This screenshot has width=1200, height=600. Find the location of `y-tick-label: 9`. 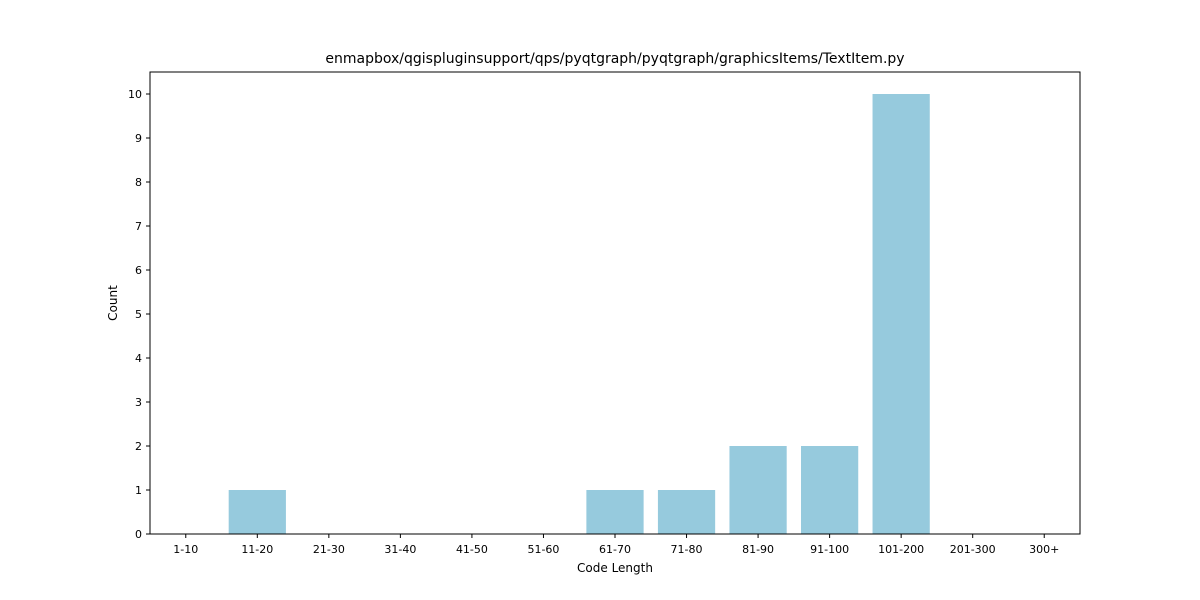

y-tick-label: 9 is located at coordinates (138, 138).